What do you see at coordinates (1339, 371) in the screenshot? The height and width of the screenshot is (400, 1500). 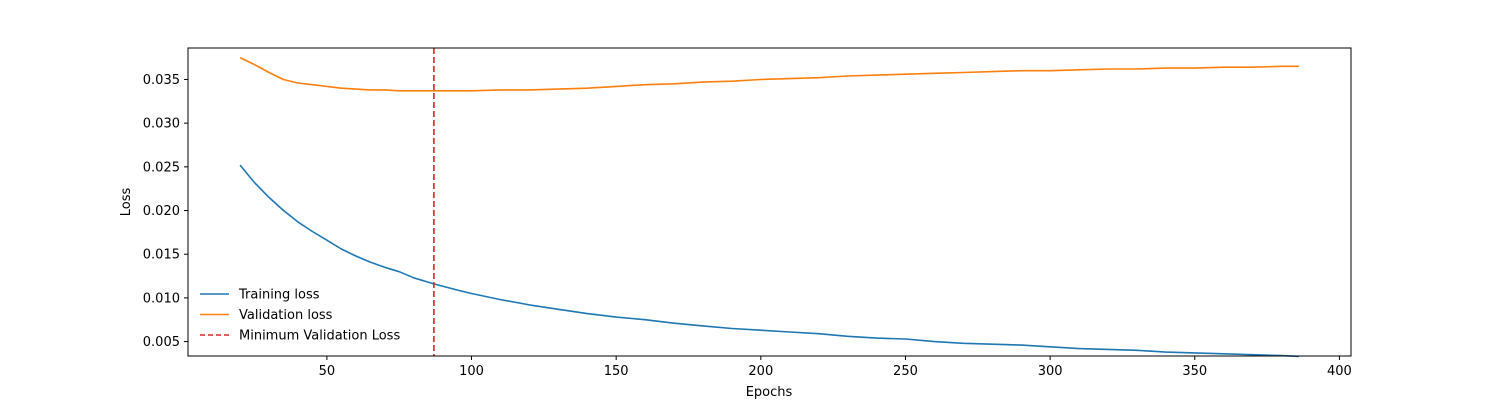 I see `x-tick-label: 400` at bounding box center [1339, 371].